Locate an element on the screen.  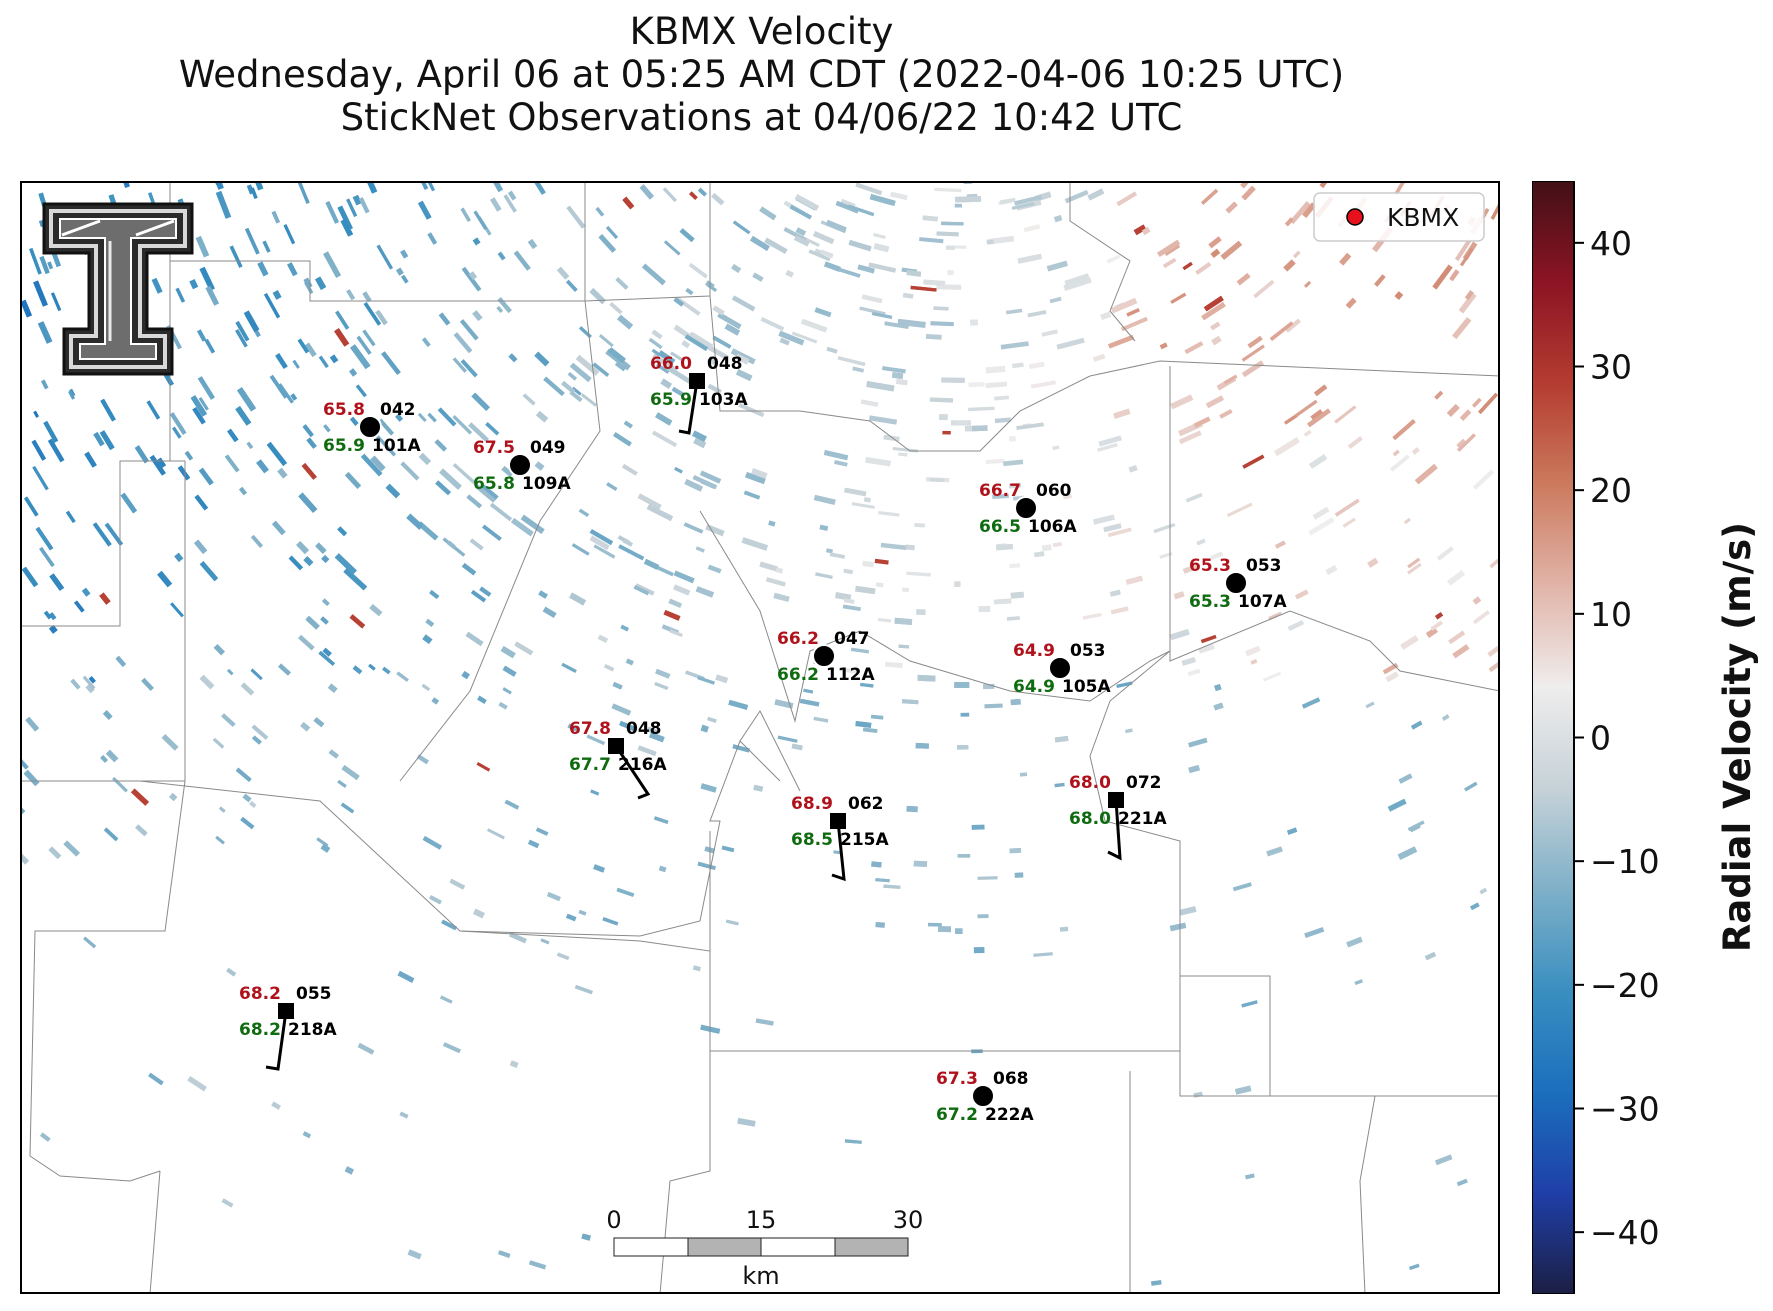
station-id: 103A is located at coordinates (723, 400).